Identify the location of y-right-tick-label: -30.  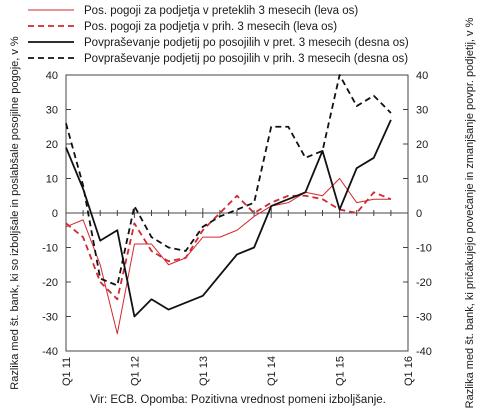
(424, 318).